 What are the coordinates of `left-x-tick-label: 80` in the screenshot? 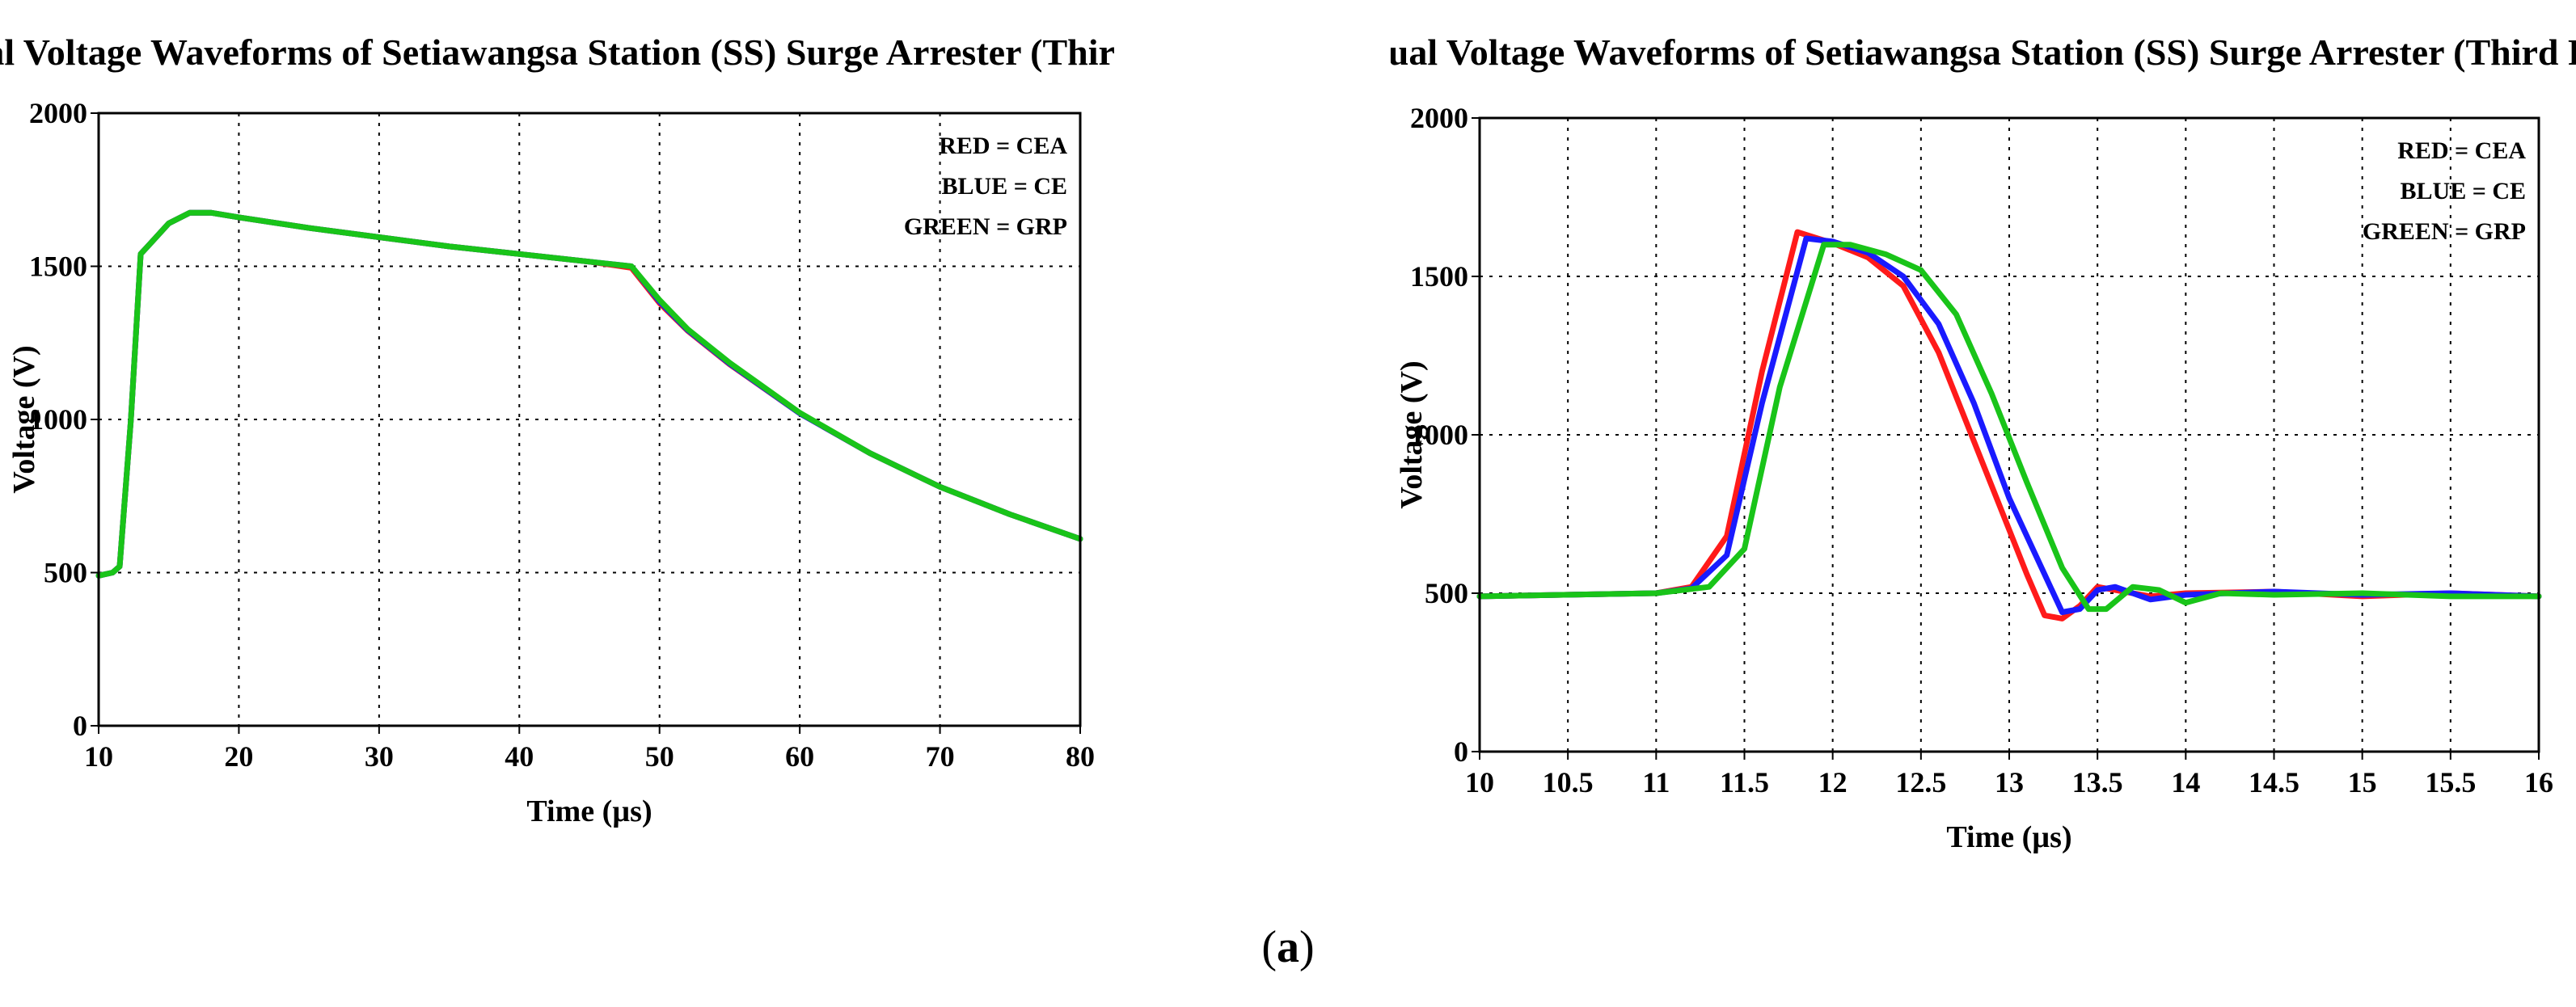 It's located at (1080, 757).